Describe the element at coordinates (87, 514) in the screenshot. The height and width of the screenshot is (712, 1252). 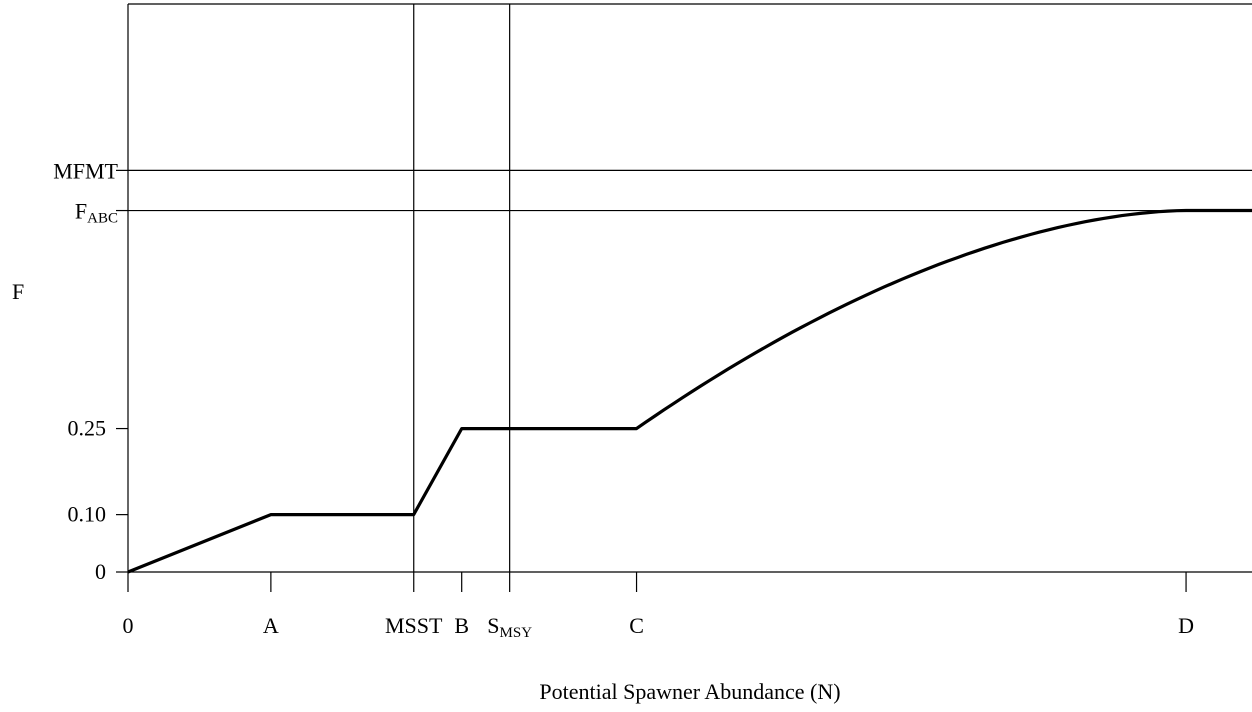
I see `y-tick-label-p10: 0.10` at that location.